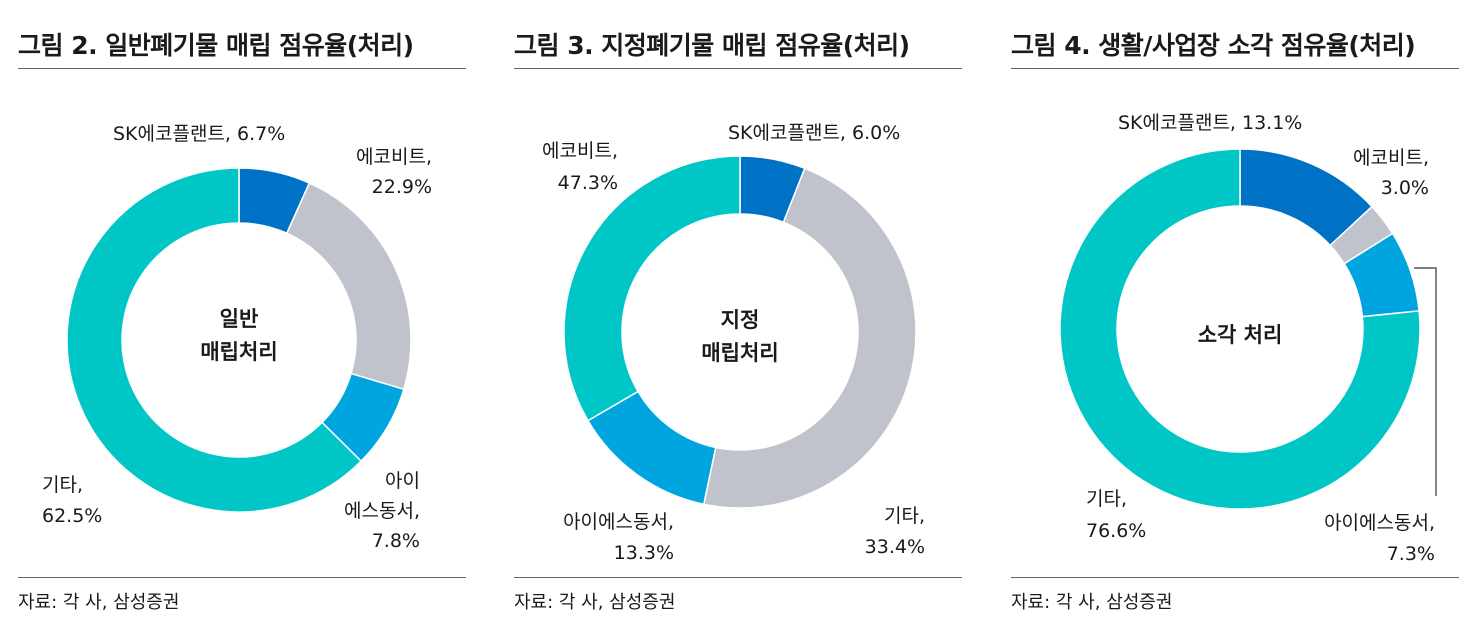 The height and width of the screenshot is (628, 1479). I want to click on data-label-에코비트: 에코비트, 3.0%, so click(1391, 173).